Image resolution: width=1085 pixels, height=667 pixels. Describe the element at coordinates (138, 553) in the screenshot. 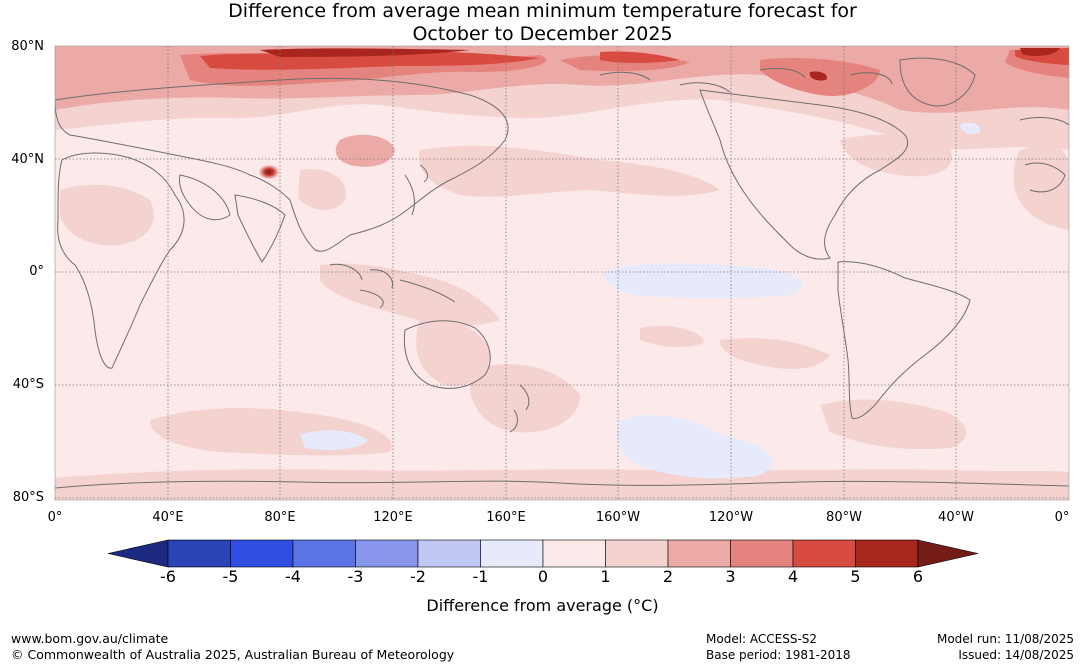

I see `colorbar-extend-low` at that location.